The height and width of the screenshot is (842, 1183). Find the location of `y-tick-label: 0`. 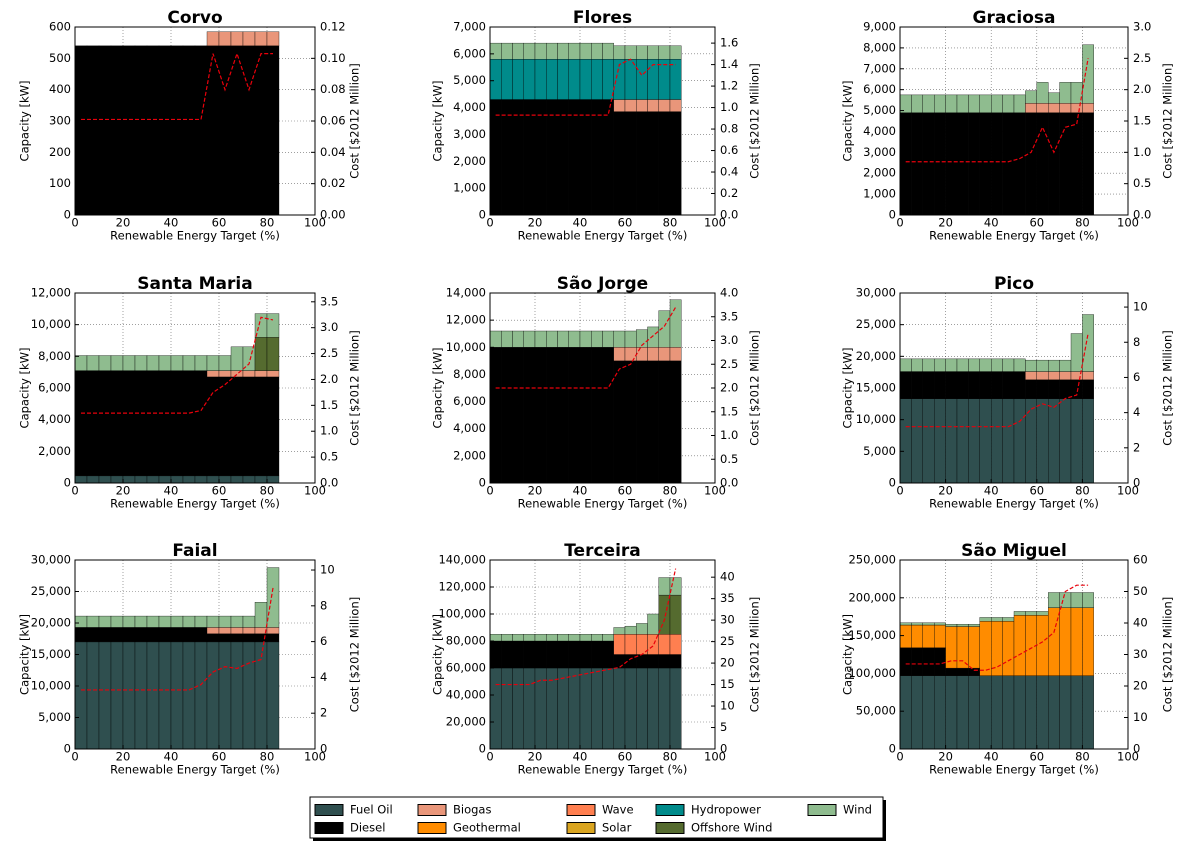

y-tick-label: 0 is located at coordinates (67, 215).